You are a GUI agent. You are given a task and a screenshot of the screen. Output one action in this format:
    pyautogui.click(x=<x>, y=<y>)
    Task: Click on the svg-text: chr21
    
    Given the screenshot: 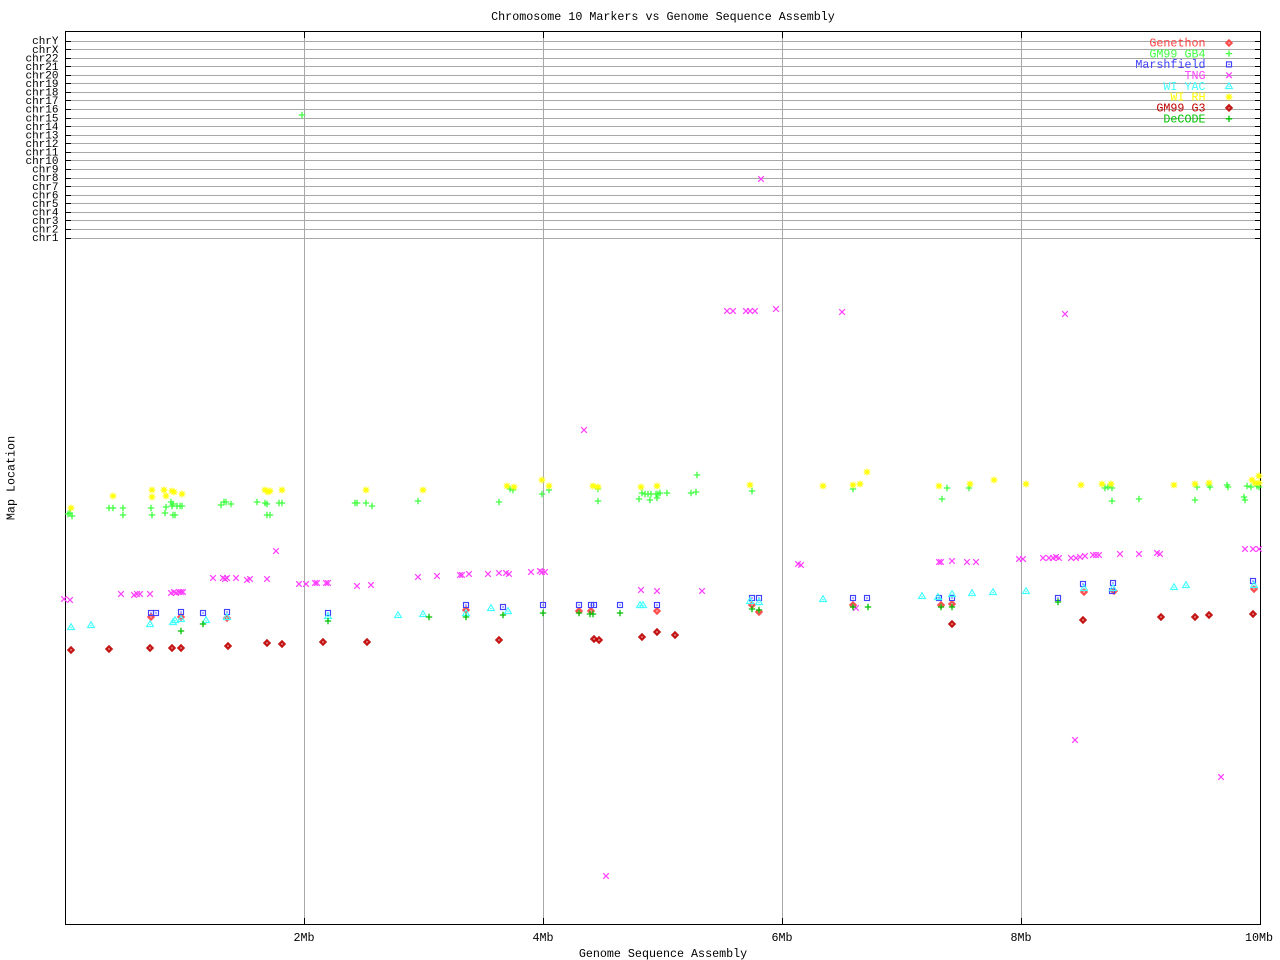 What is the action you would take?
    pyautogui.click(x=41, y=68)
    